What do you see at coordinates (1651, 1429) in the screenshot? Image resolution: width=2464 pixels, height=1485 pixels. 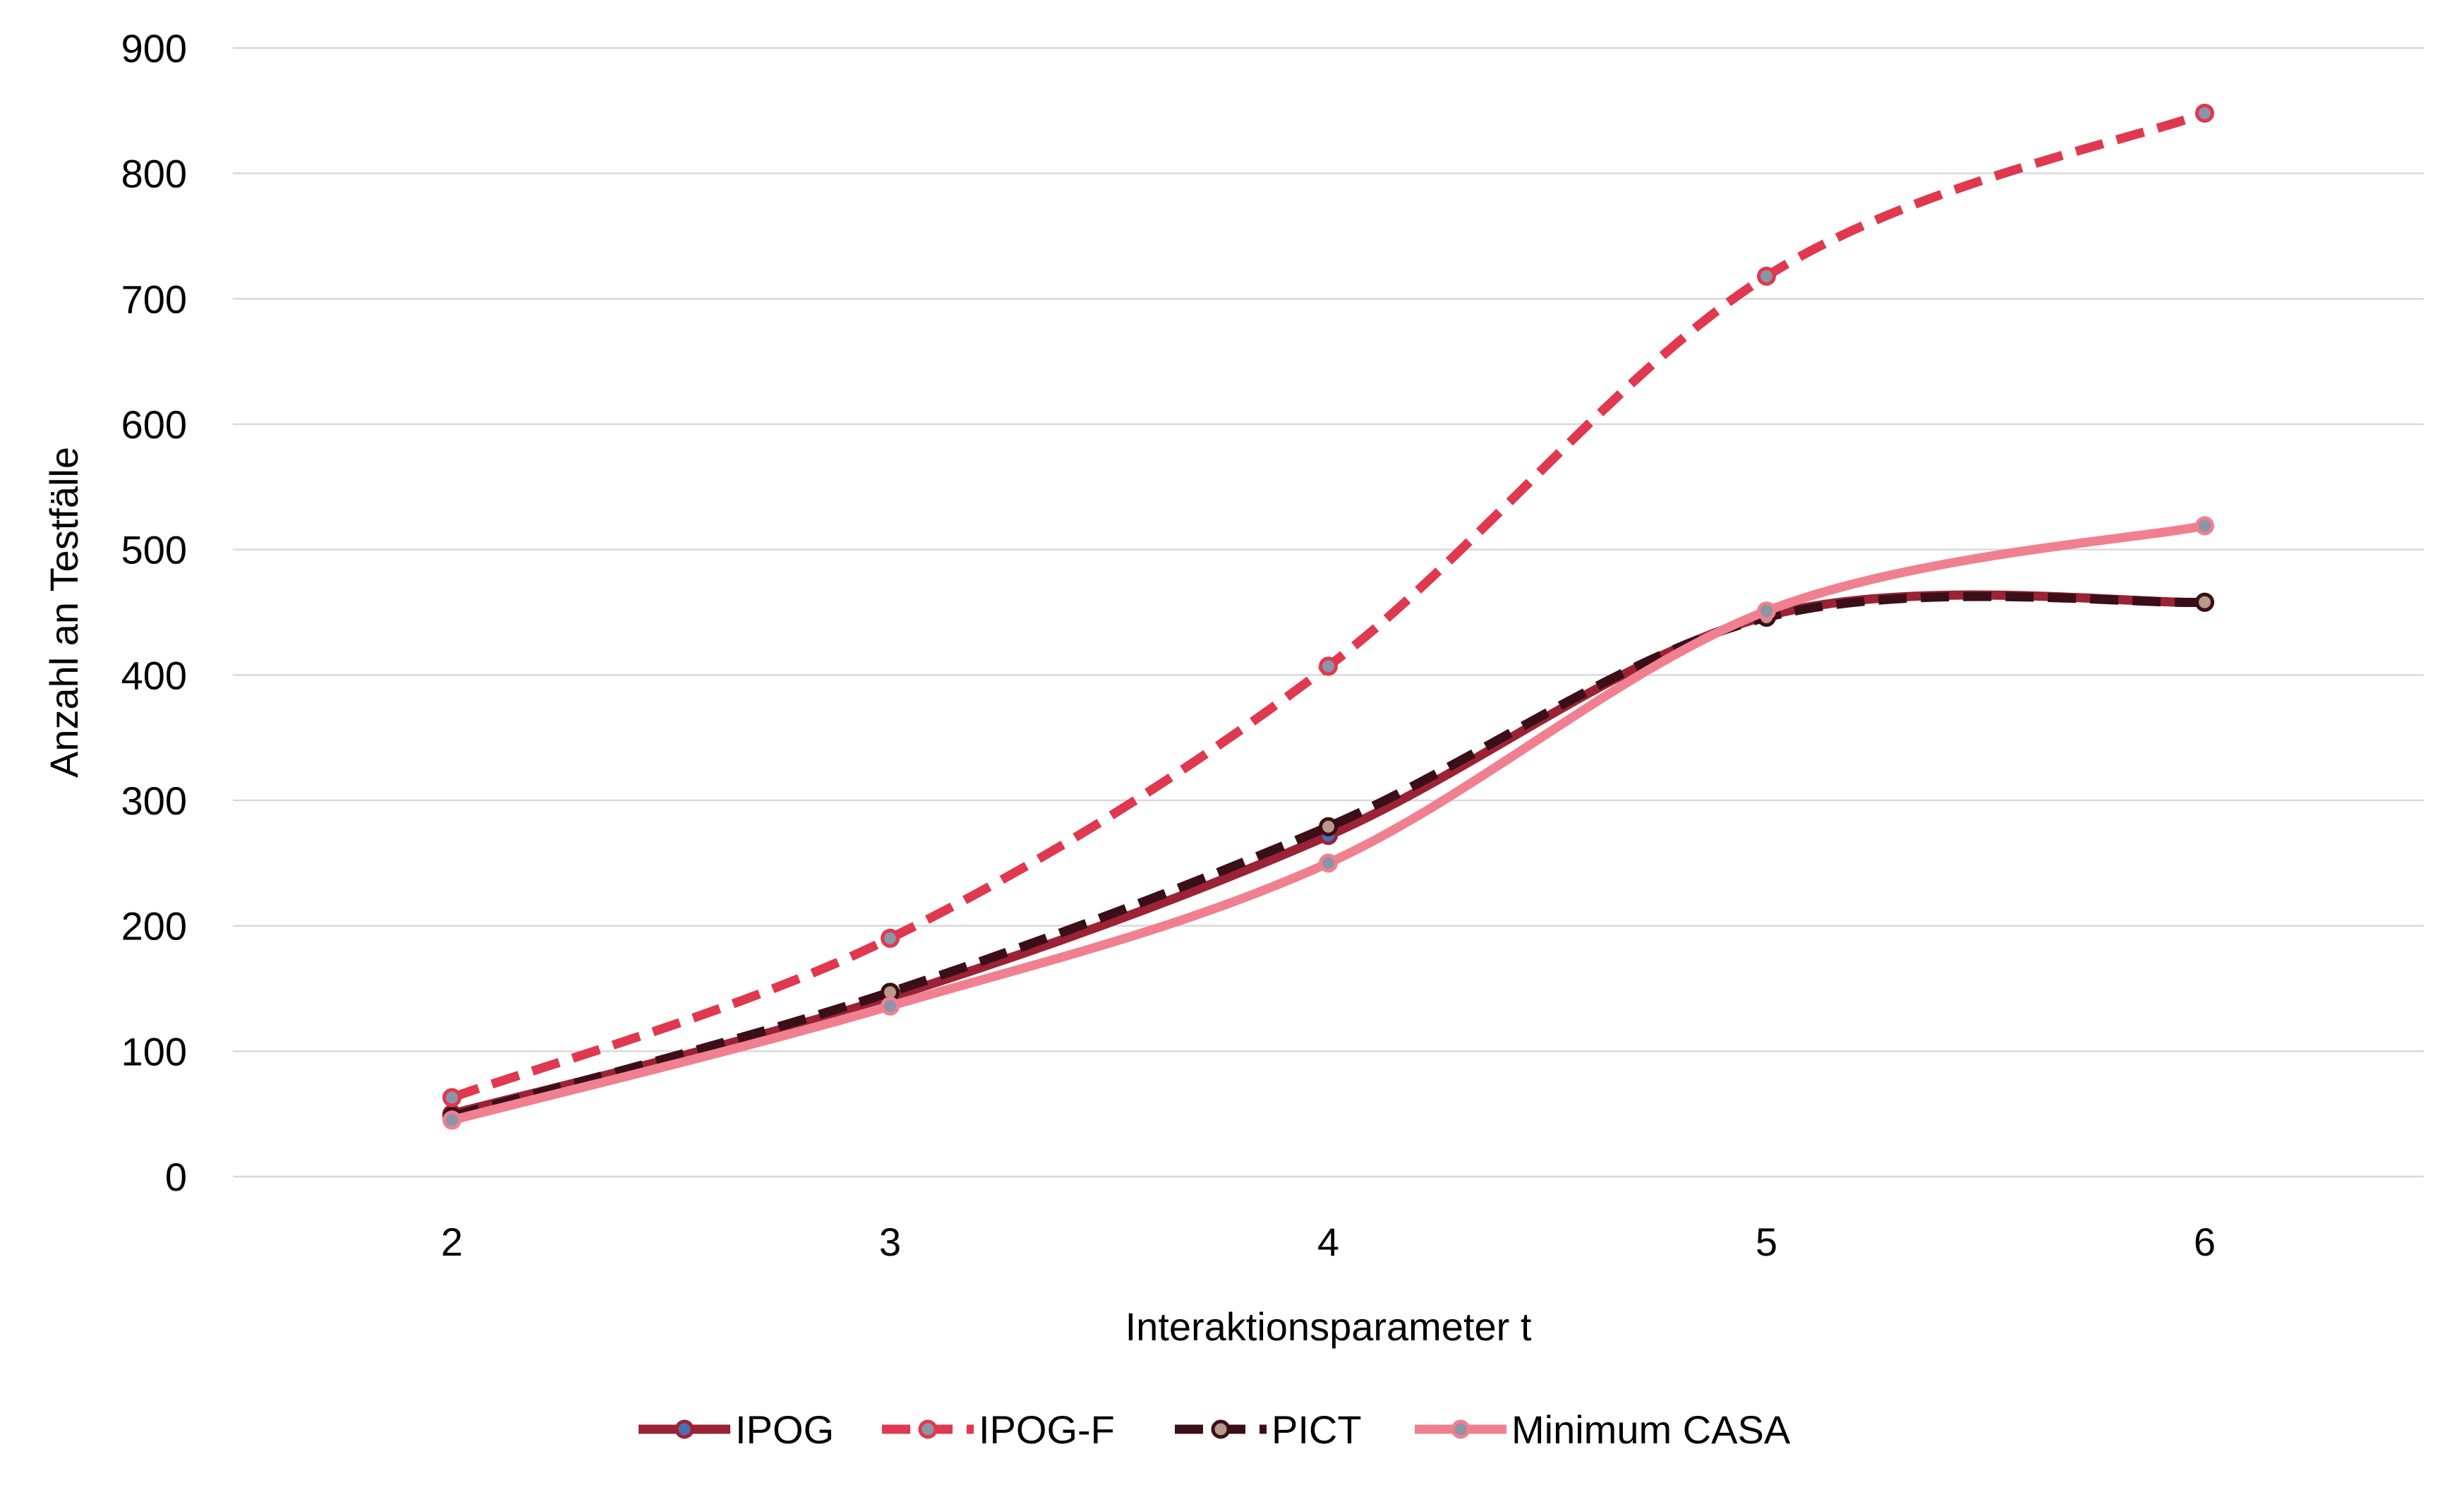 I see `legend-label: Minimum CASA` at bounding box center [1651, 1429].